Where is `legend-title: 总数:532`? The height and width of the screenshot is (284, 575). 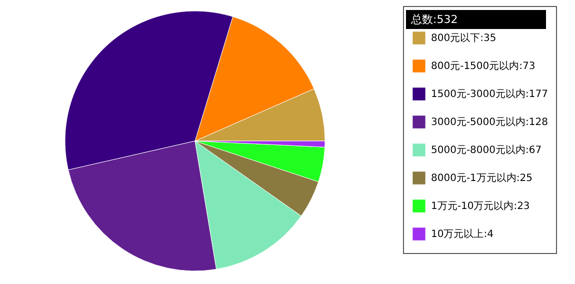
legend-title: 总数:532 is located at coordinates (434, 19).